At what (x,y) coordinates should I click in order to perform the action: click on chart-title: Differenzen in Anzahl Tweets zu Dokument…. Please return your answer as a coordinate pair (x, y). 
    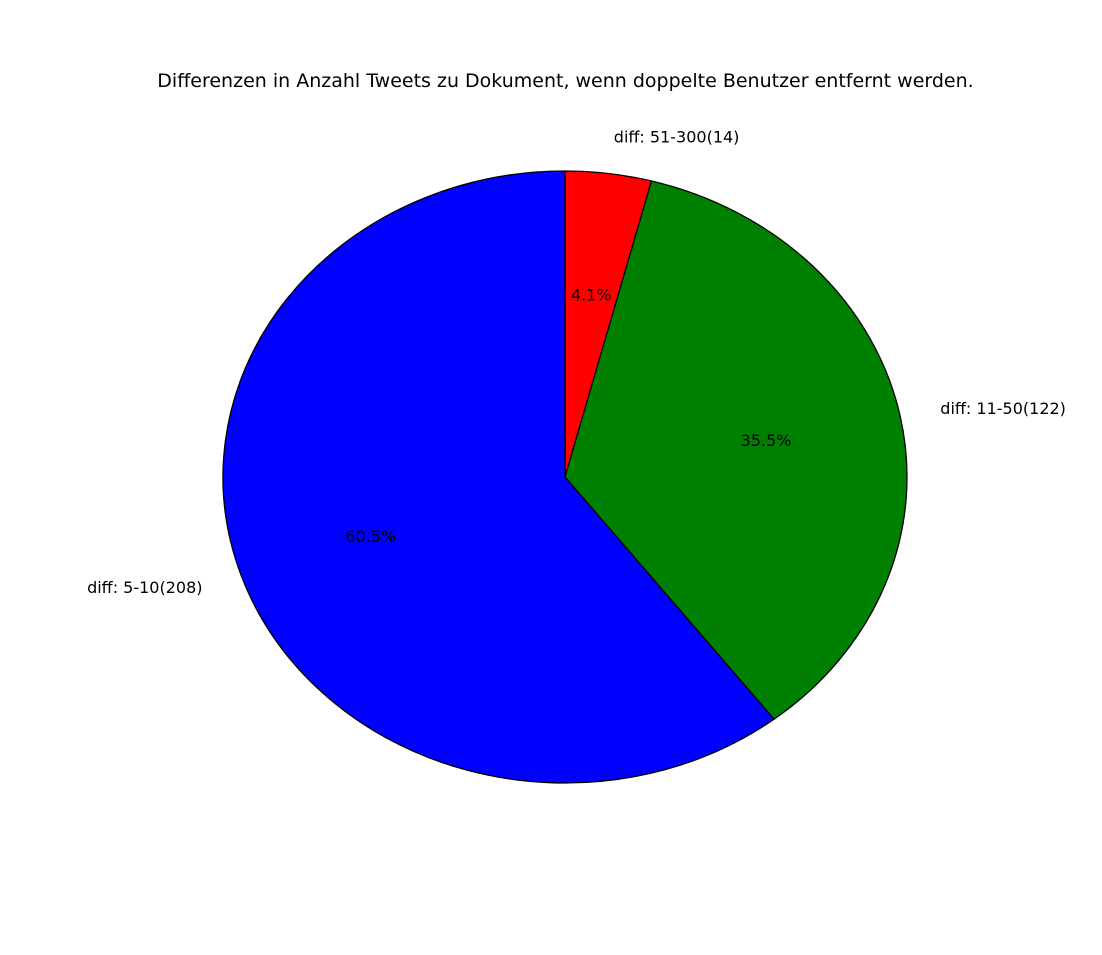
    Looking at the image, I should click on (565, 81).